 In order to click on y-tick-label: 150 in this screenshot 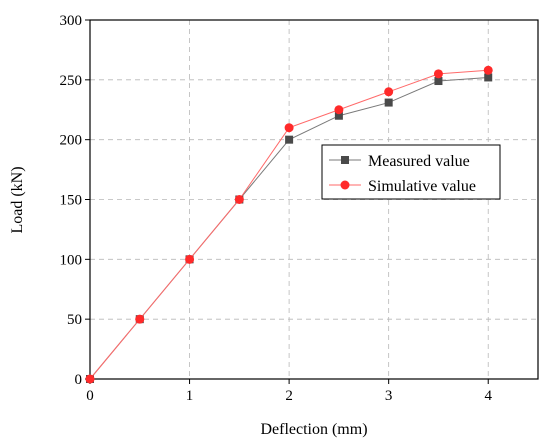, I will do `click(71, 201)`.